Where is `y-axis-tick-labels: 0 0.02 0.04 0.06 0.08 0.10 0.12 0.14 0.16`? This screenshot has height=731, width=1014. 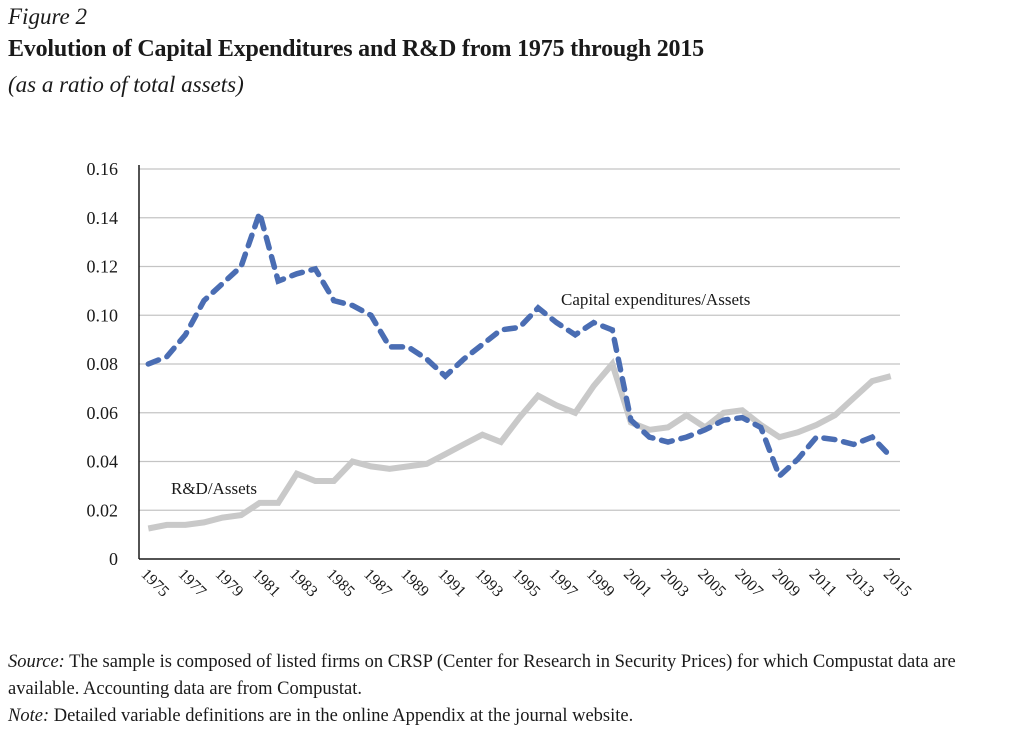 y-axis-tick-labels: 0 0.02 0.04 0.06 0.08 0.10 0.12 0.14 0.16 is located at coordinates (103, 364).